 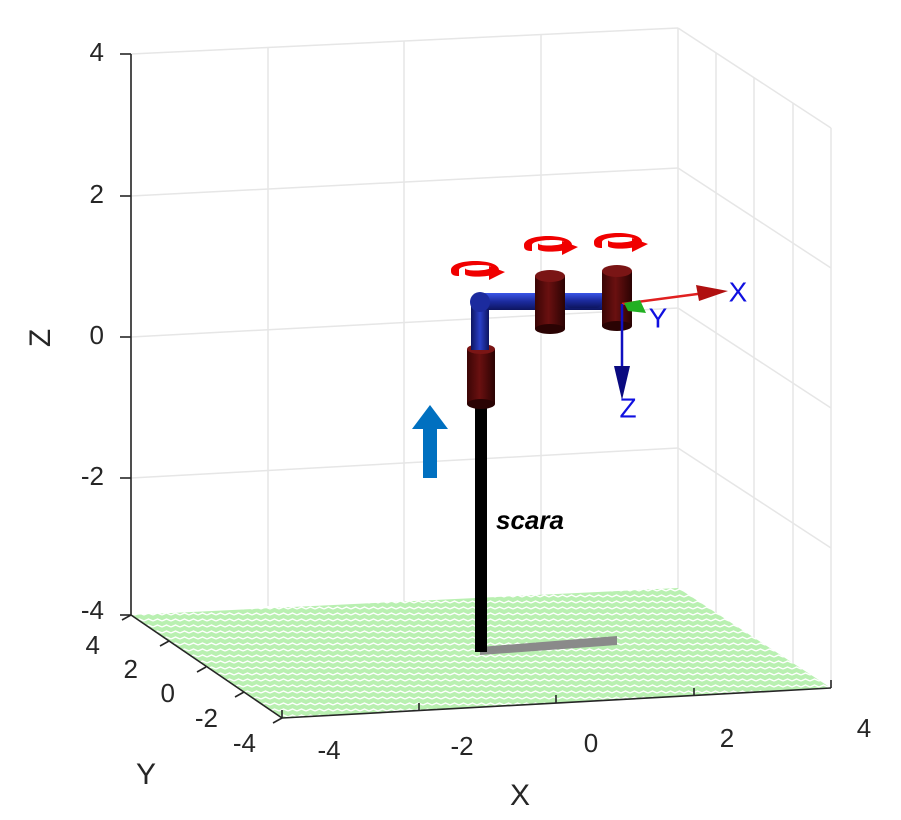 What do you see at coordinates (131, 669) in the screenshot?
I see `y-tick-label: 2` at bounding box center [131, 669].